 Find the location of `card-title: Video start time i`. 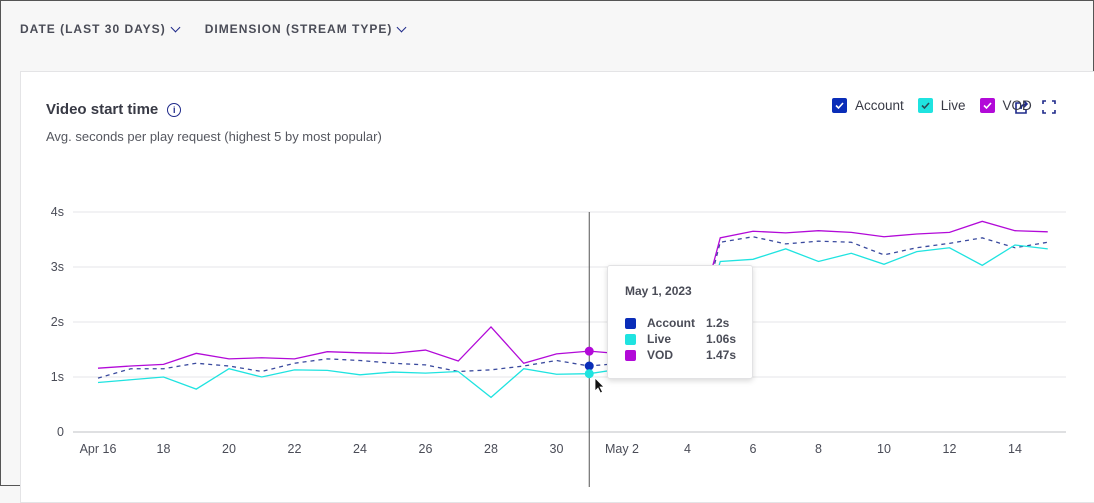

card-title: Video start time i is located at coordinates (114, 109).